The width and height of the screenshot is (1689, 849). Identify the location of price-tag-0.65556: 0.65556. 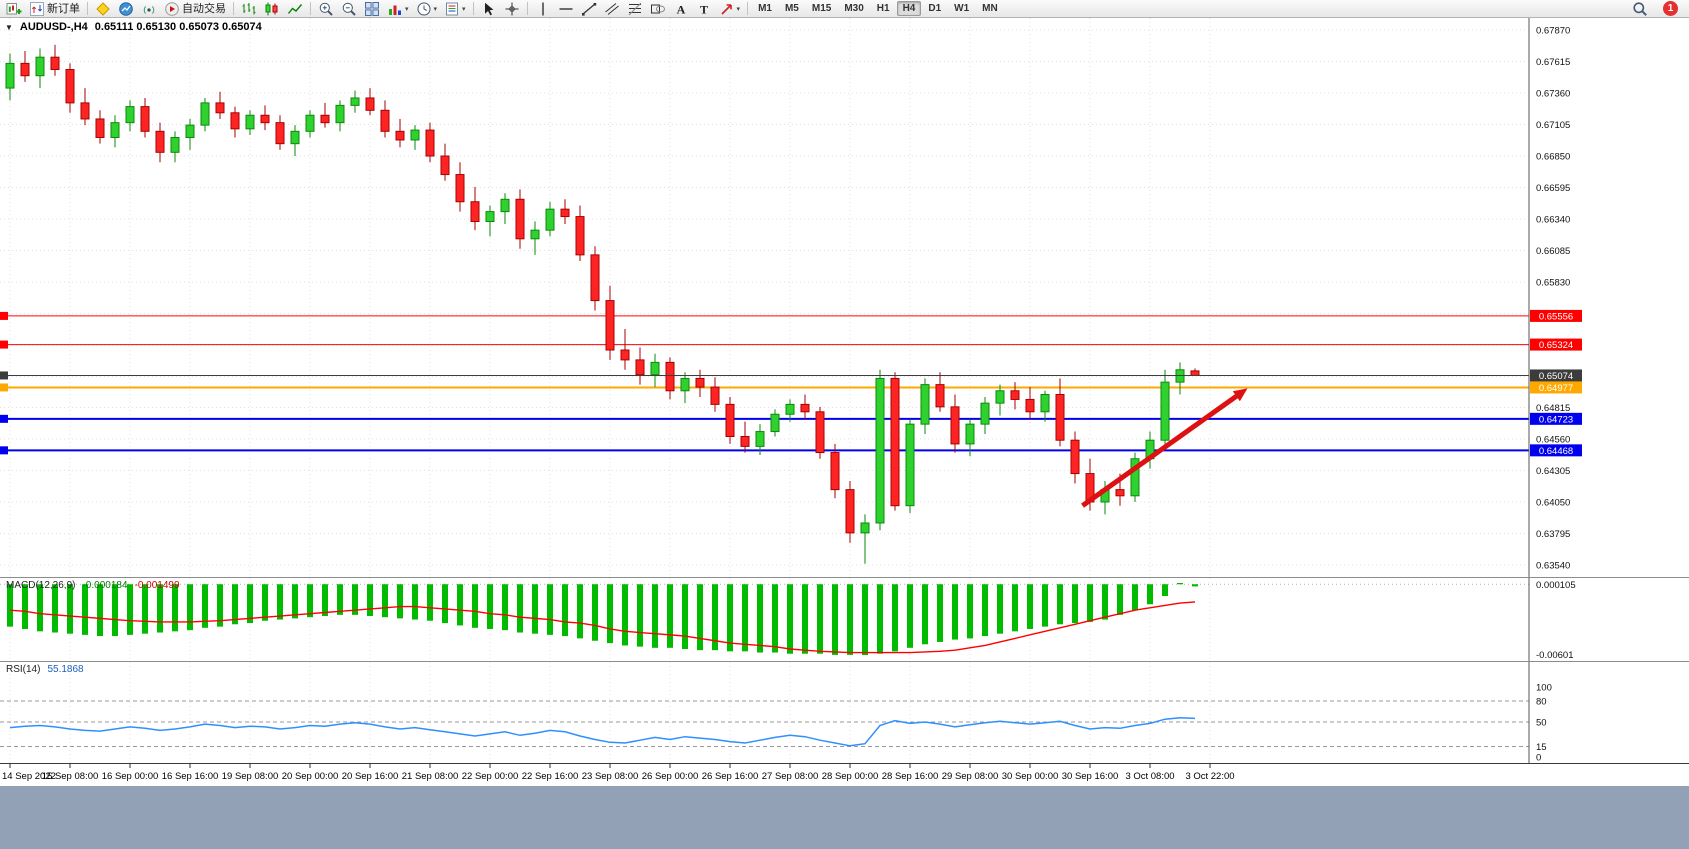
(1556, 316).